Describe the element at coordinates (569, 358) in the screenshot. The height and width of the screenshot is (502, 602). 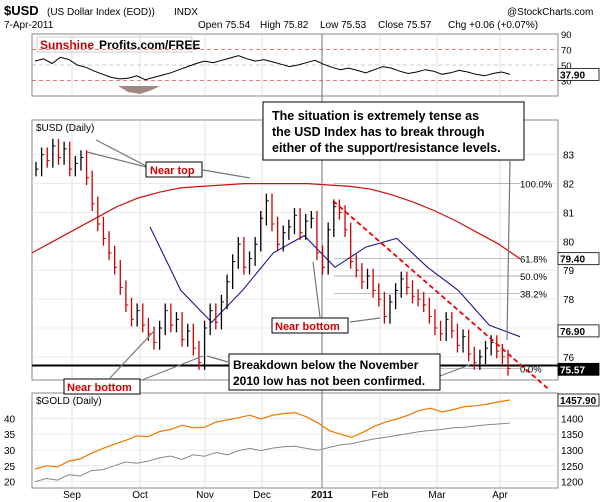
I see `price-tick-label: 76` at that location.